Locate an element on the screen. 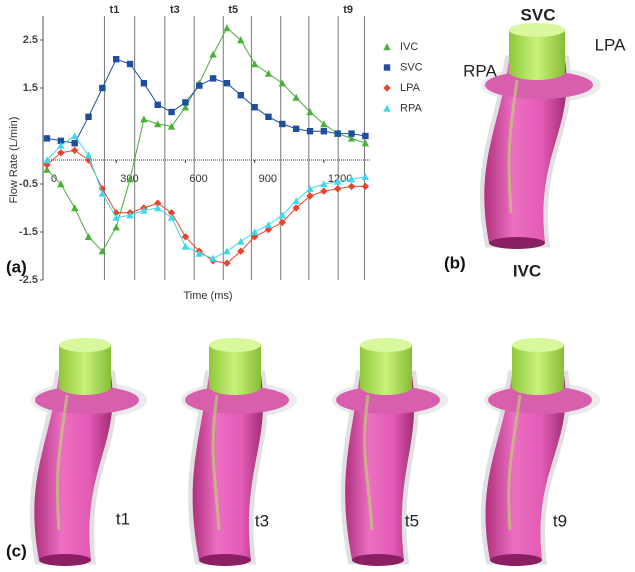 Image resolution: width=635 pixels, height=572 pixels. y-tick-label: -2.5 is located at coordinates (28, 280).